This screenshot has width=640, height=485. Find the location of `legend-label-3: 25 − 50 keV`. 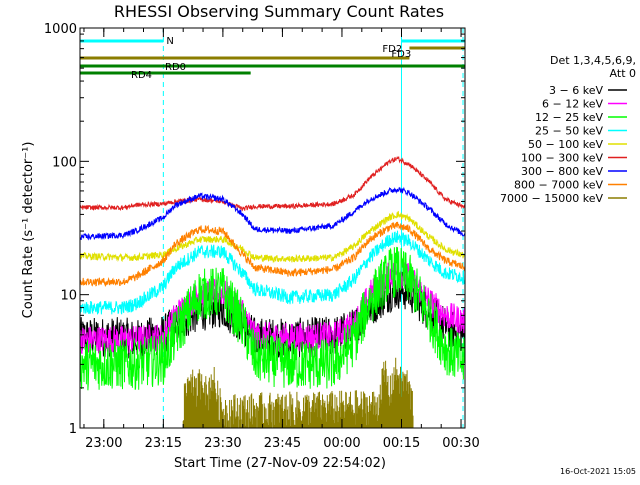

legend-label-3: 25 − 50 keV is located at coordinates (569, 131).